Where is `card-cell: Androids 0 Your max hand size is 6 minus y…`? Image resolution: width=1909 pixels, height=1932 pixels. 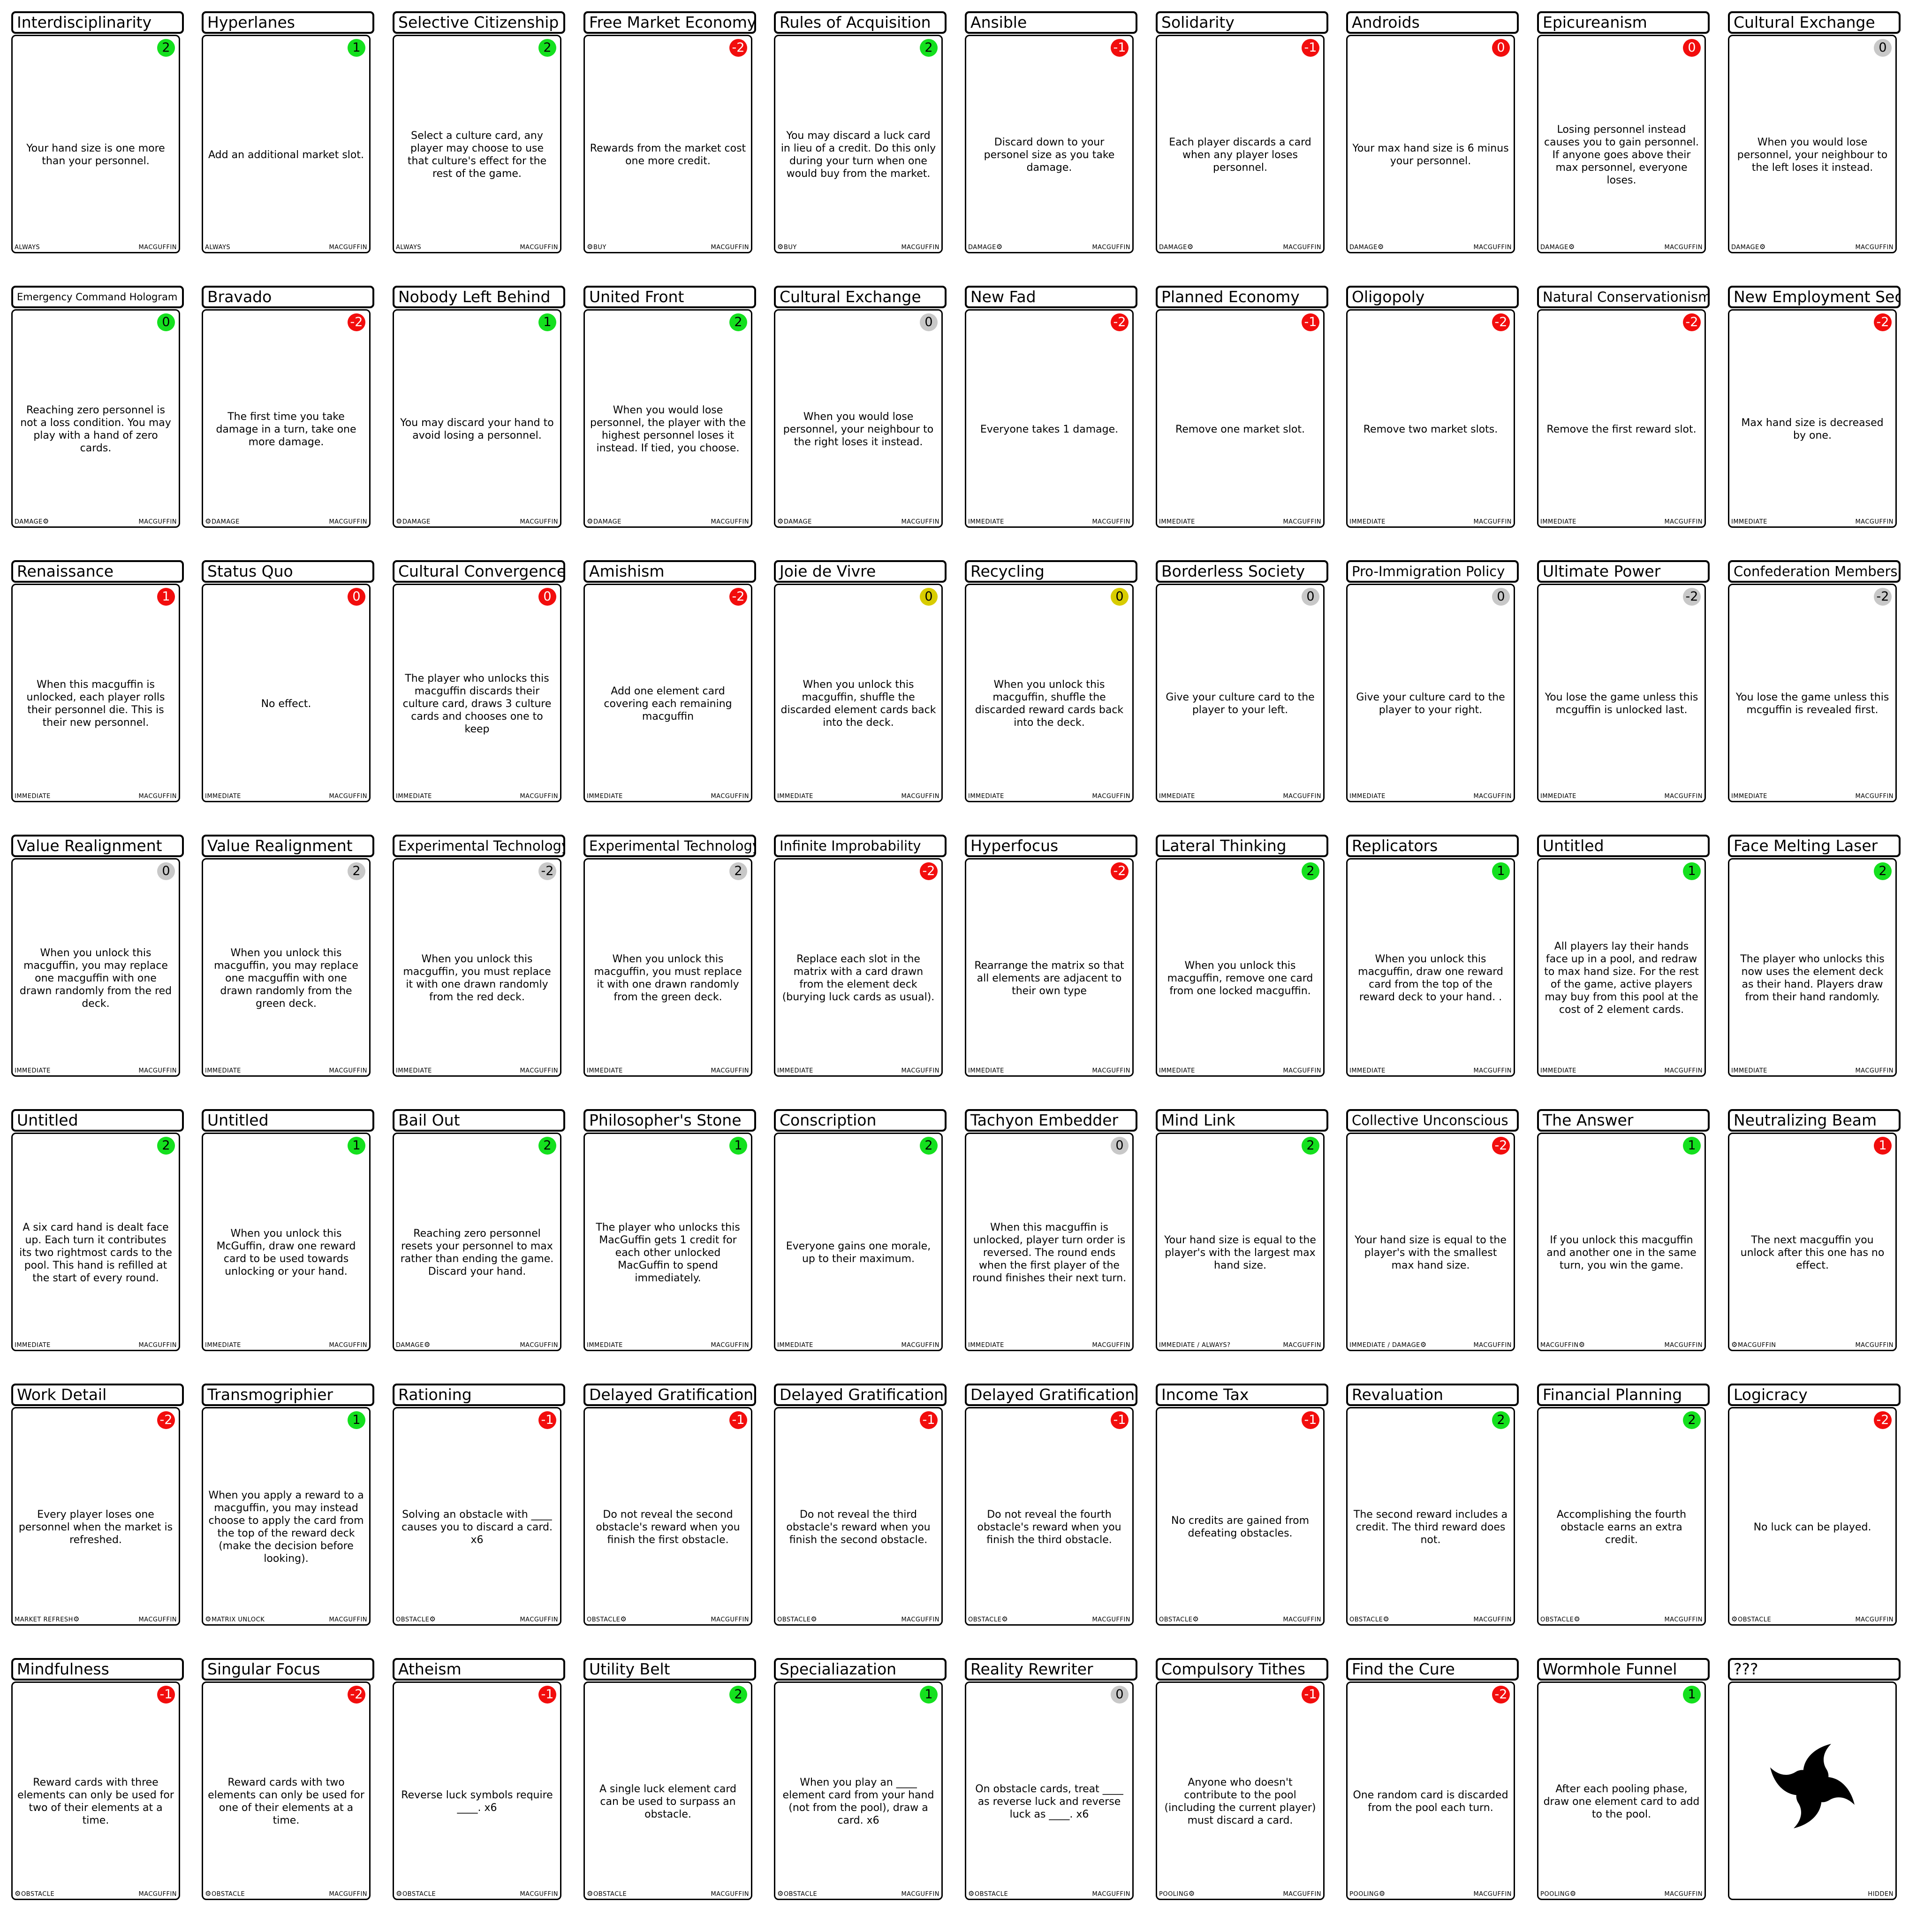
card-cell: Androids 0 Your max hand size is 6 minus y… is located at coordinates (1432, 148).